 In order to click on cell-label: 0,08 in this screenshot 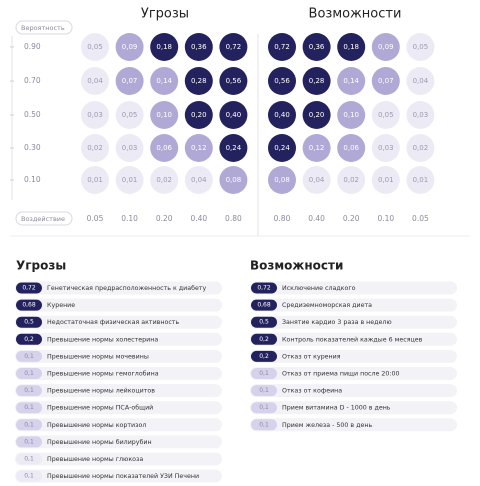, I will do `click(234, 180)`.